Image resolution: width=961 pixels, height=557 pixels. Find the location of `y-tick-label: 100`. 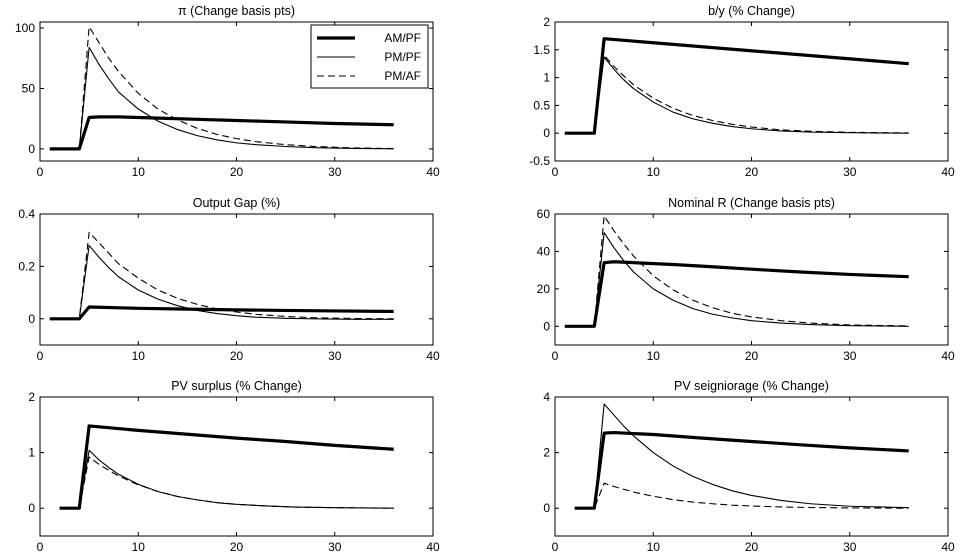

y-tick-label: 100 is located at coordinates (25, 28).